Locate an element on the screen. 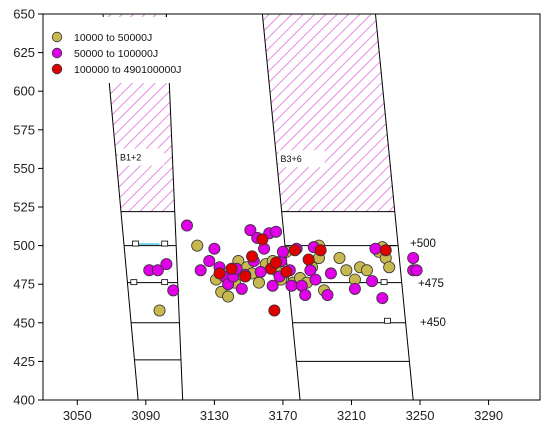 This screenshot has width=550, height=433. zone-hatch is located at coordinates (328, 113).